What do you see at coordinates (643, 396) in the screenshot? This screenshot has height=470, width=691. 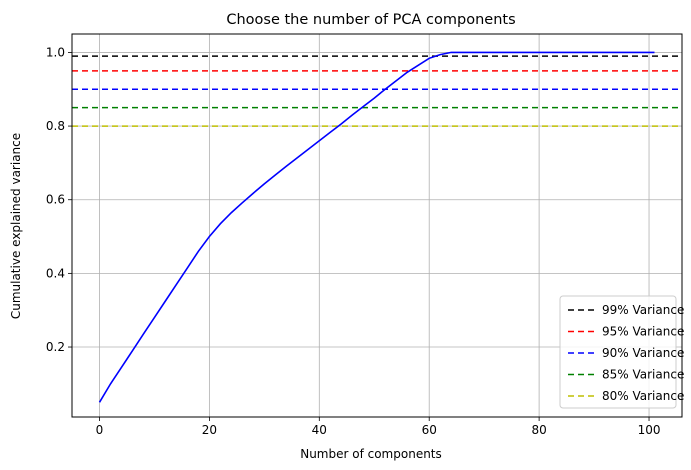 I see `legend-label: 80% Variance` at bounding box center [643, 396].